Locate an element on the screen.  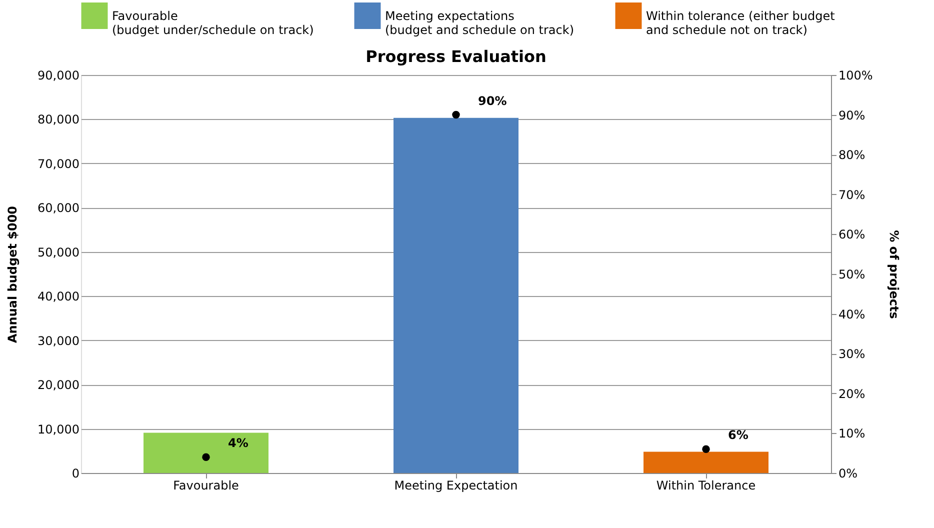
y2-tick-label: 40% is located at coordinates (852, 314).